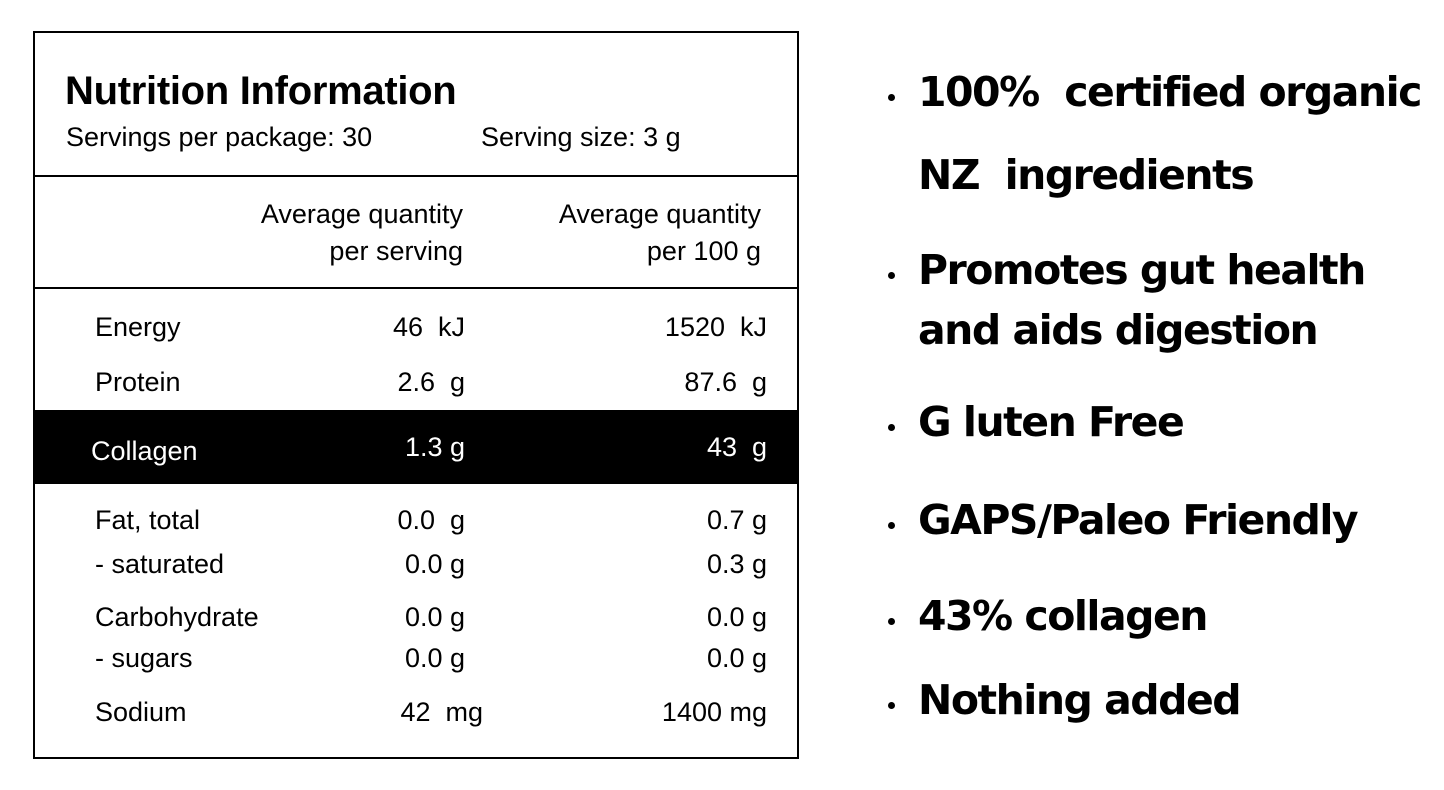 This screenshot has width=1444, height=790. What do you see at coordinates (1086, 175) in the screenshot?
I see `bullet-text: NZ ingredients` at bounding box center [1086, 175].